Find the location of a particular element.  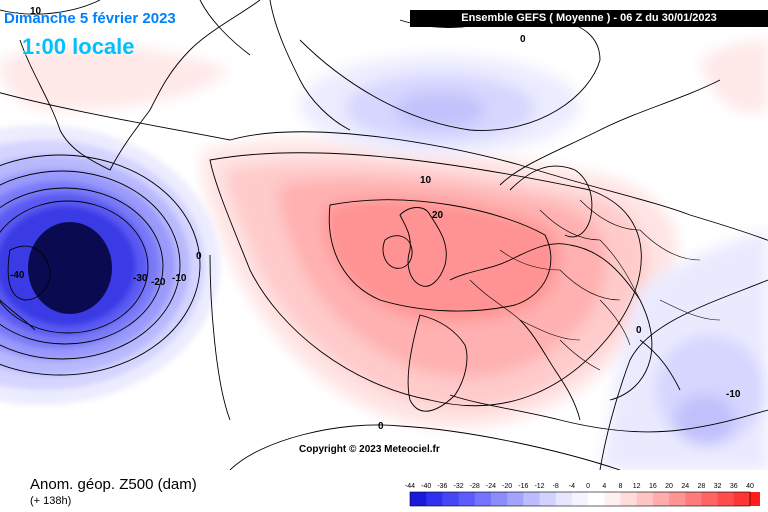

legend-tick-label: 36 is located at coordinates (734, 486).